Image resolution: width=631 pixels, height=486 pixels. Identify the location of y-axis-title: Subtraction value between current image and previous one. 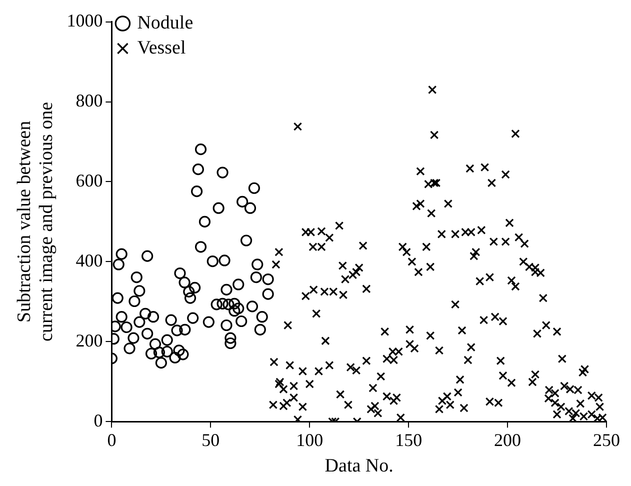
(35, 222).